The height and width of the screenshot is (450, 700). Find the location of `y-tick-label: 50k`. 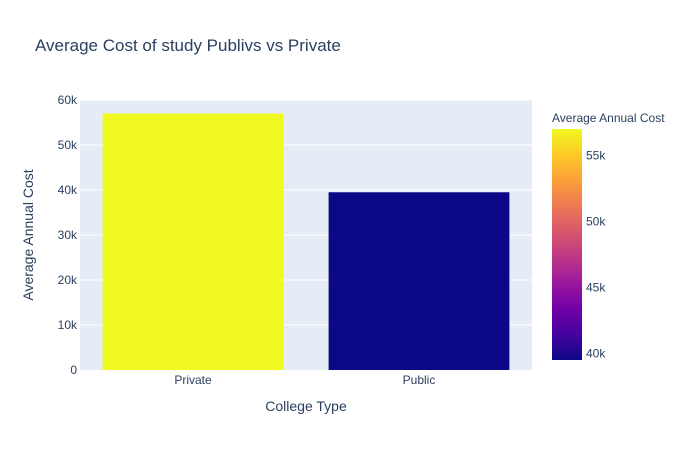

y-tick-label: 50k is located at coordinates (68, 145).